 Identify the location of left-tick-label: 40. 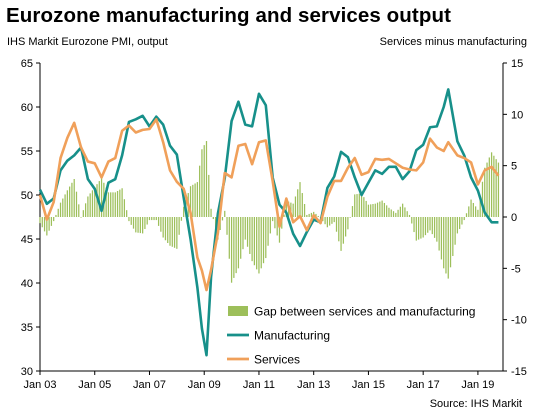
(27, 284).